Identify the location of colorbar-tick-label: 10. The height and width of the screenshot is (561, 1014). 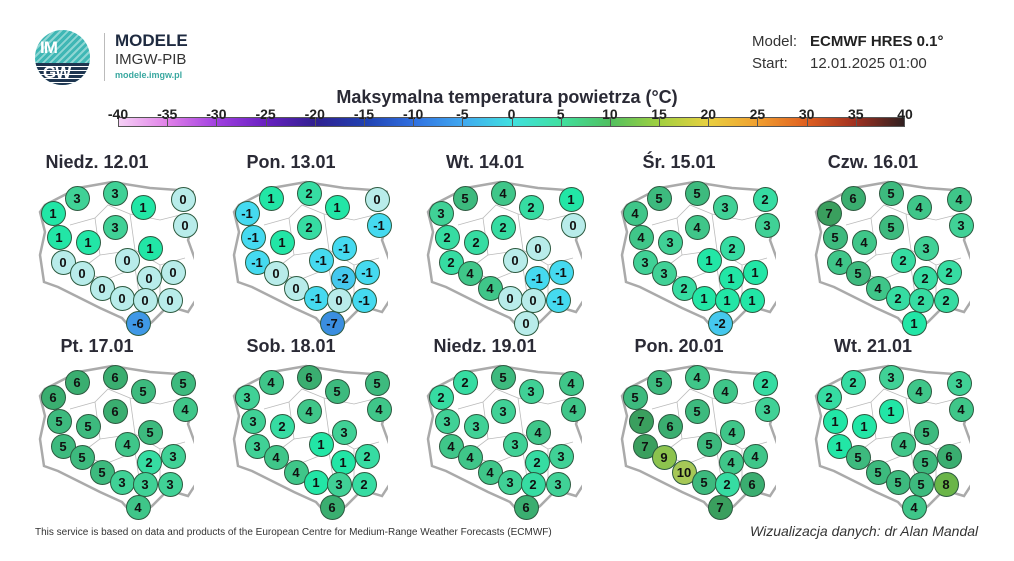
(610, 114).